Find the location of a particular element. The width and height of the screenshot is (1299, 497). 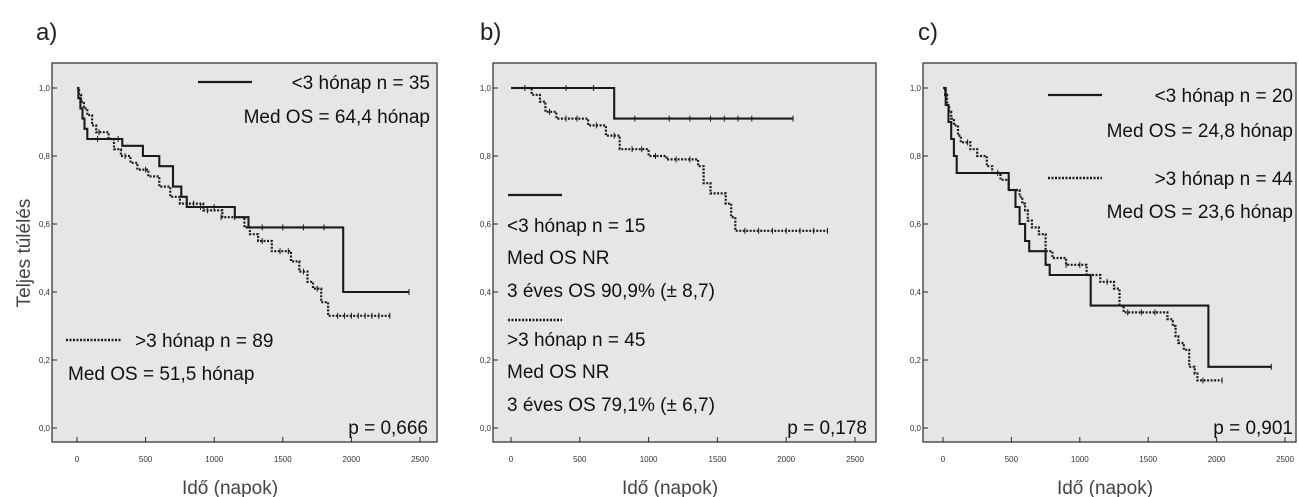

panel-c-y-tick-label: 0,8 is located at coordinates (916, 156).